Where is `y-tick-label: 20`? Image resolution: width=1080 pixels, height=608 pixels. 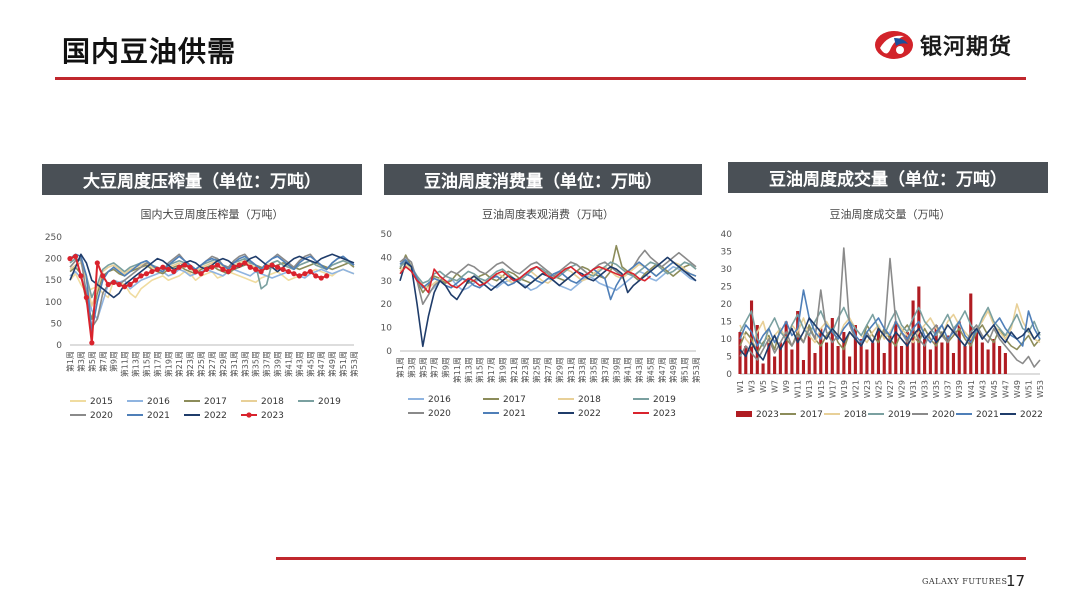
y-tick-label: 20 is located at coordinates (387, 305).